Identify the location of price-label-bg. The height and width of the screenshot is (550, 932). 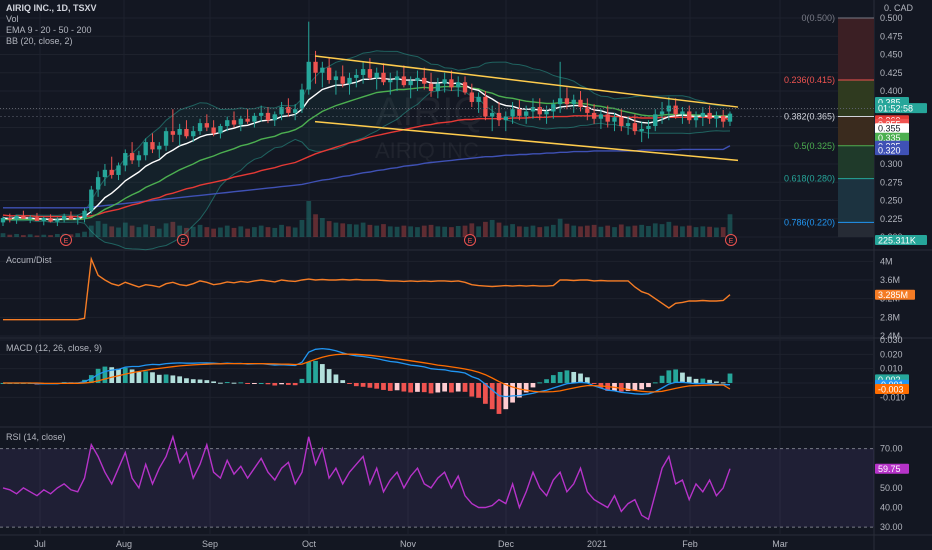
(892, 128).